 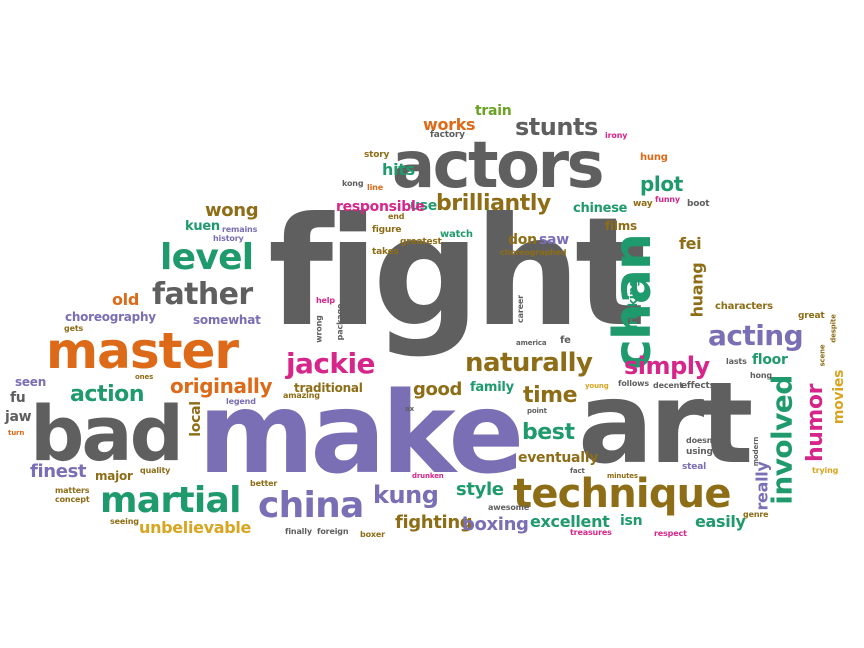 I want to click on word-lasts: lasts, so click(x=736, y=361).